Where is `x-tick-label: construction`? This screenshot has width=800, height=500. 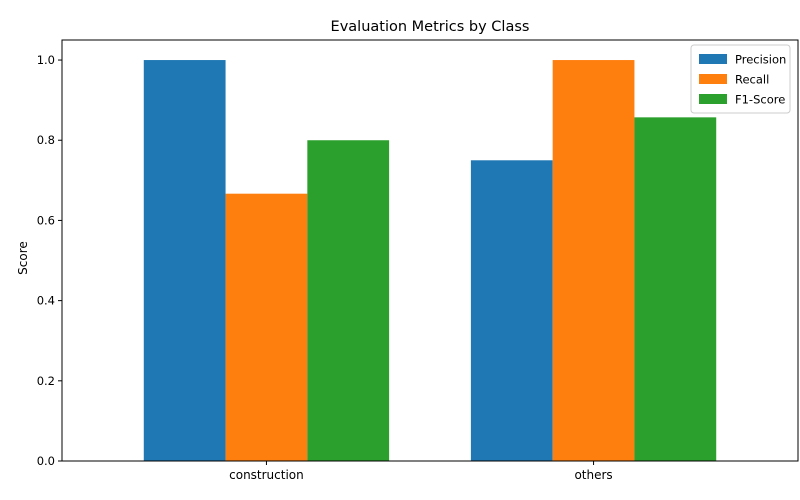
x-tick-label: construction is located at coordinates (266, 475).